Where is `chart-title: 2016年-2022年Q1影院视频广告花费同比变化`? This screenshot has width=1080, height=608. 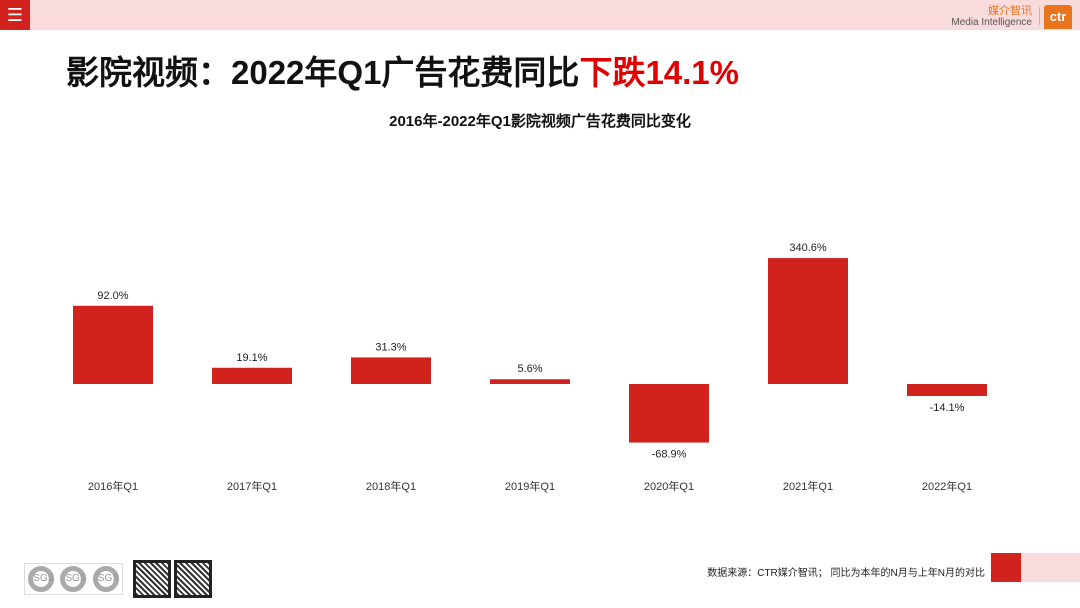 chart-title: 2016年-2022年Q1影院视频广告花费同比变化 is located at coordinates (540, 121).